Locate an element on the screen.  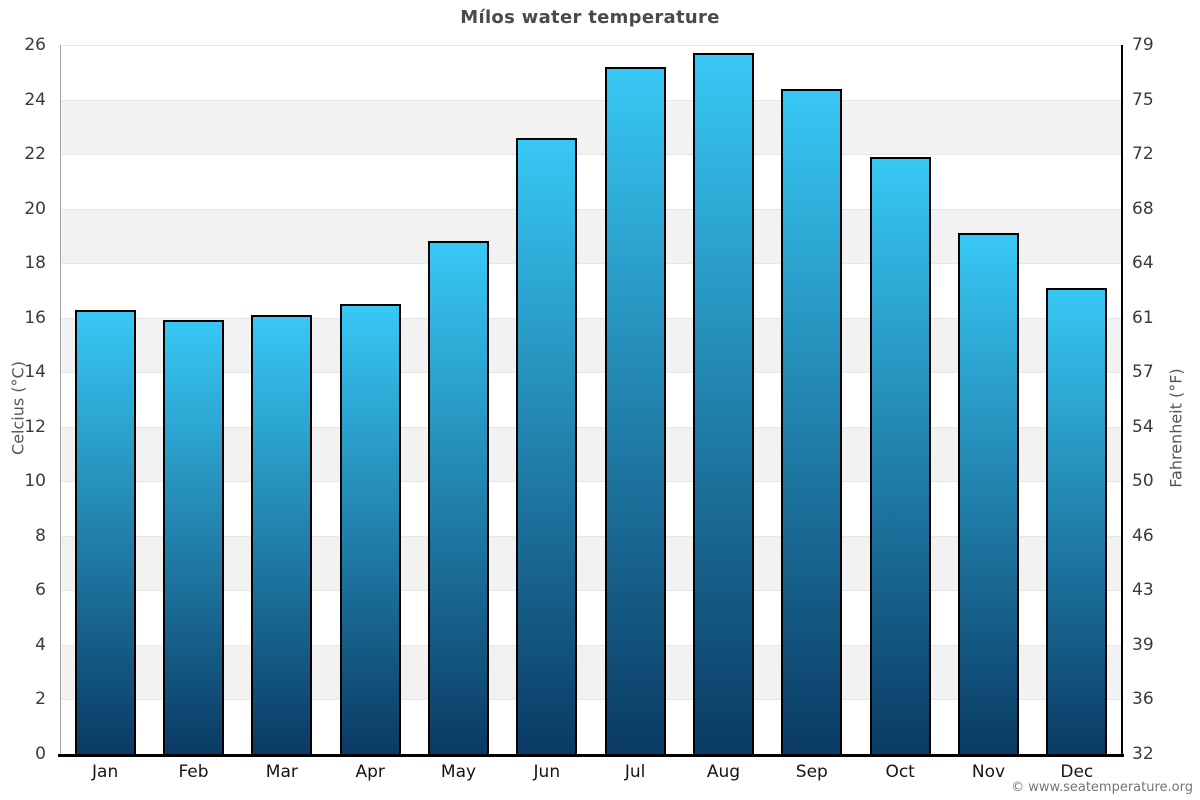
celsius-tick-4: 4 is located at coordinates (40, 644).